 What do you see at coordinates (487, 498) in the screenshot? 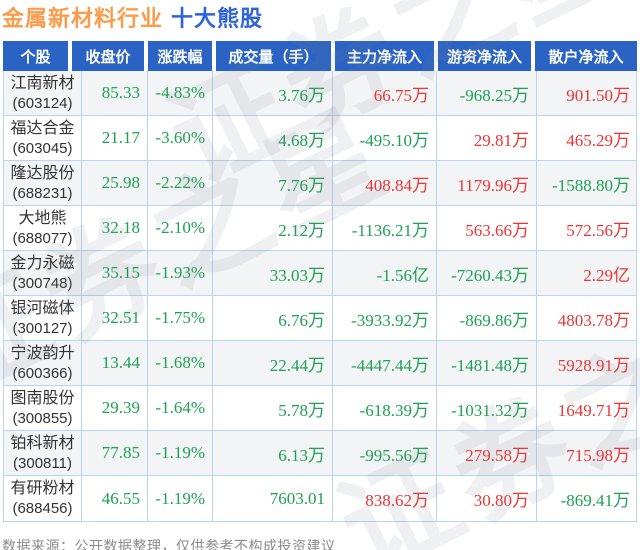
I see `speculative-inflow-cell: 30.80万` at bounding box center [487, 498].